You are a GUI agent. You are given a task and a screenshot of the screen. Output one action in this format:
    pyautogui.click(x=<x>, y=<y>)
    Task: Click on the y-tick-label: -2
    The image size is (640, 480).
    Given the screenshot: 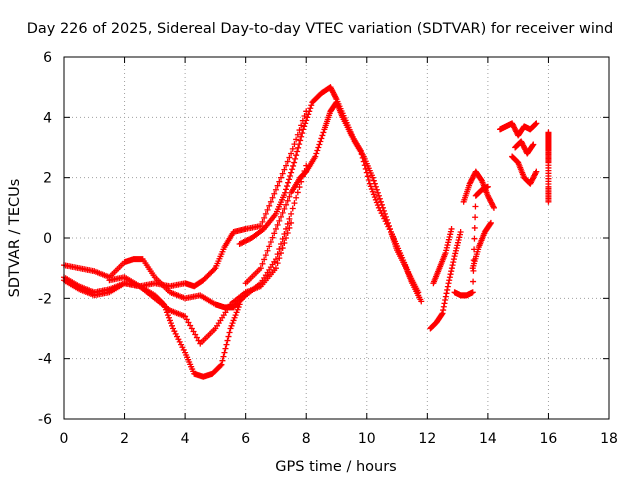 What is the action you would take?
    pyautogui.click(x=45, y=299)
    